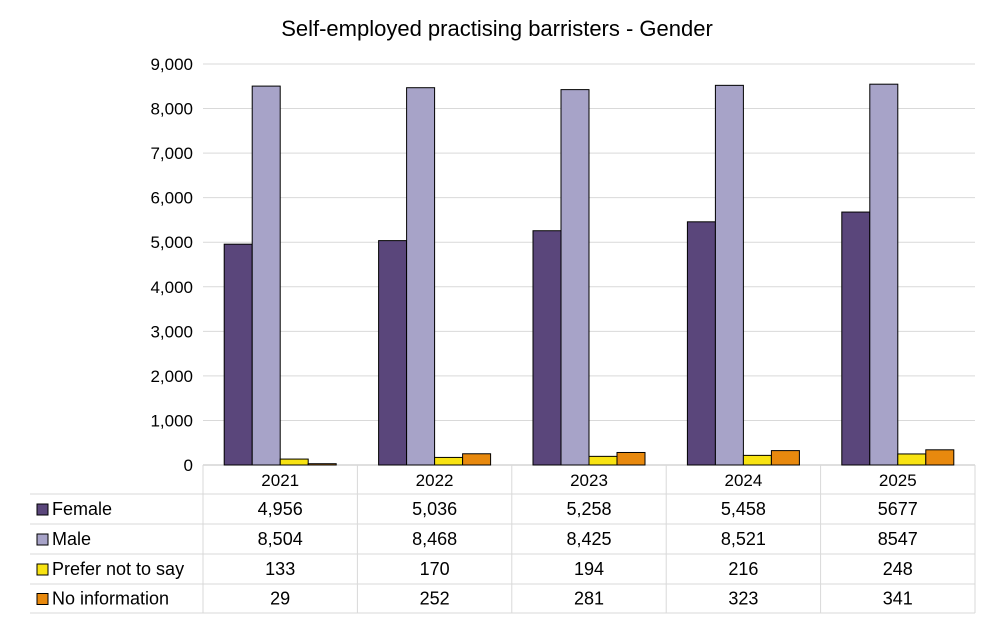  I want to click on legend-label: Male, so click(71, 539).